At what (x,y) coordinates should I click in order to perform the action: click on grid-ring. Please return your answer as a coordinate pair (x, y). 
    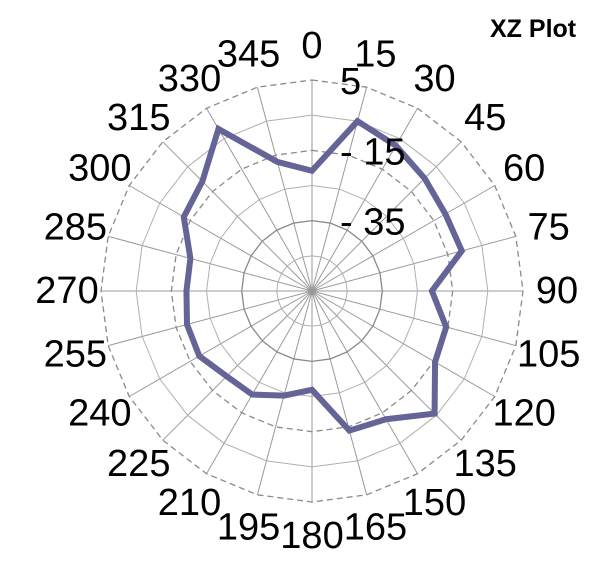
    Looking at the image, I should click on (312, 291).